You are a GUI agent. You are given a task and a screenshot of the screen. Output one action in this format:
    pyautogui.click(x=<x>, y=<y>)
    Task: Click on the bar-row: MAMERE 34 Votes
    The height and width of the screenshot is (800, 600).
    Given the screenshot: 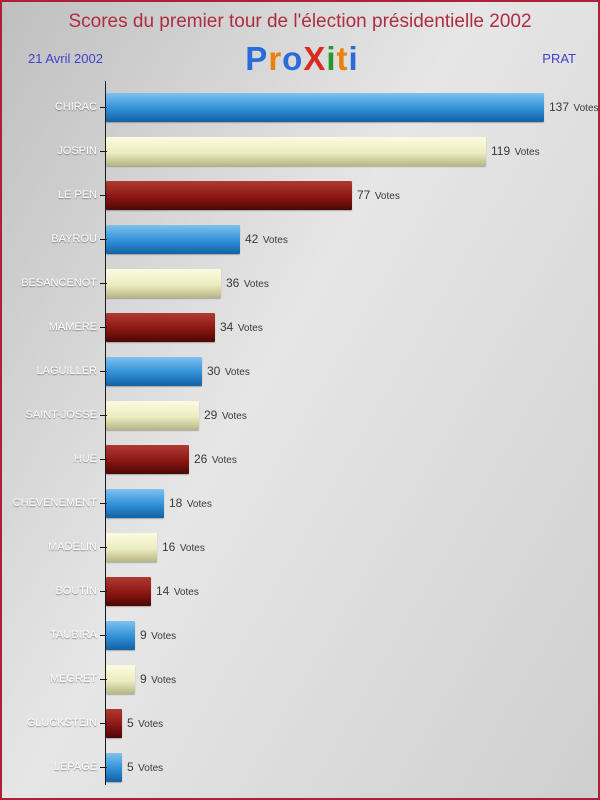 What is the action you would take?
    pyautogui.click(x=300, y=327)
    